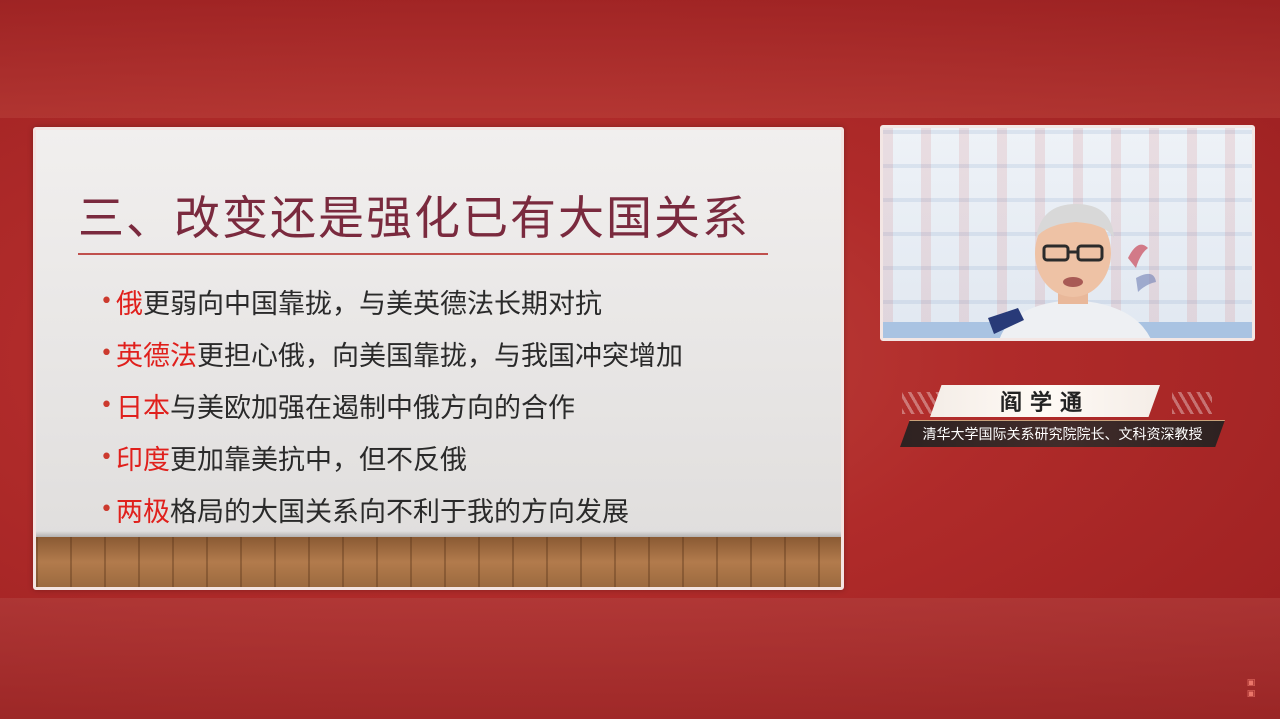 This screenshot has height=719, width=1280. What do you see at coordinates (423, 254) in the screenshot?
I see `title-underline` at bounding box center [423, 254].